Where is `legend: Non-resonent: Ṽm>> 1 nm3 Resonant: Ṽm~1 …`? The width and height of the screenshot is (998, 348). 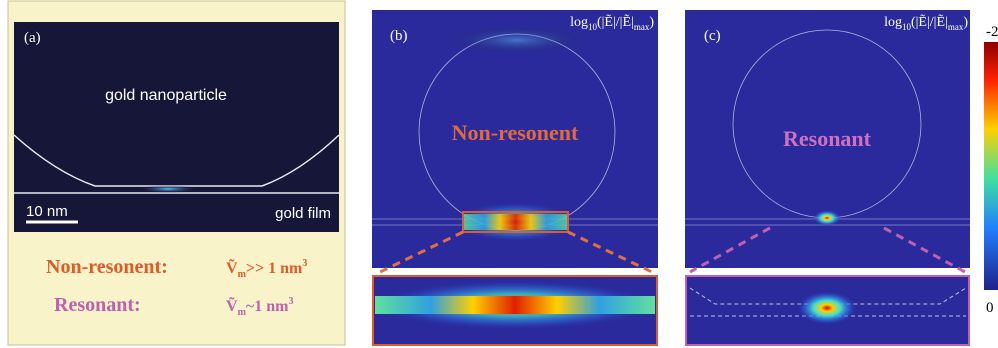
legend: Non-resonent: Ṽm>> 1 nm3 Resonant: Ṽm~1 … is located at coordinates (176, 287).